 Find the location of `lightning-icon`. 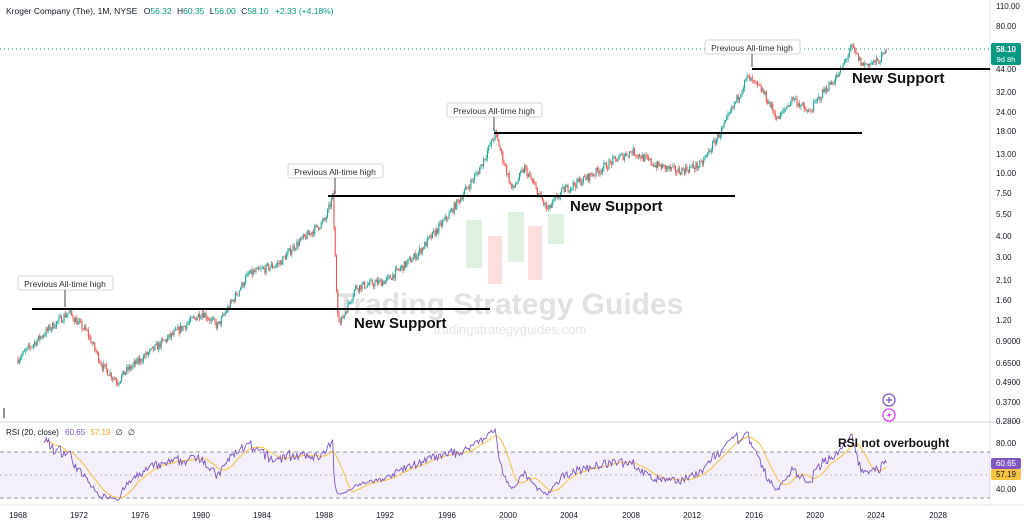

lightning-icon is located at coordinates (889, 415).